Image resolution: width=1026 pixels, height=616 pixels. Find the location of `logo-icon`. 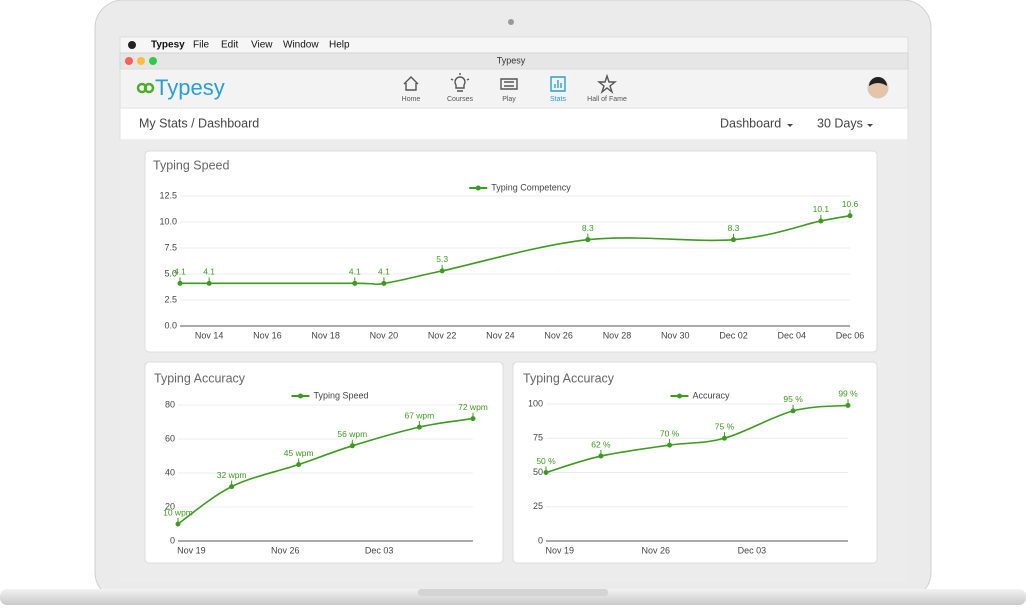

logo-icon is located at coordinates (145, 88).